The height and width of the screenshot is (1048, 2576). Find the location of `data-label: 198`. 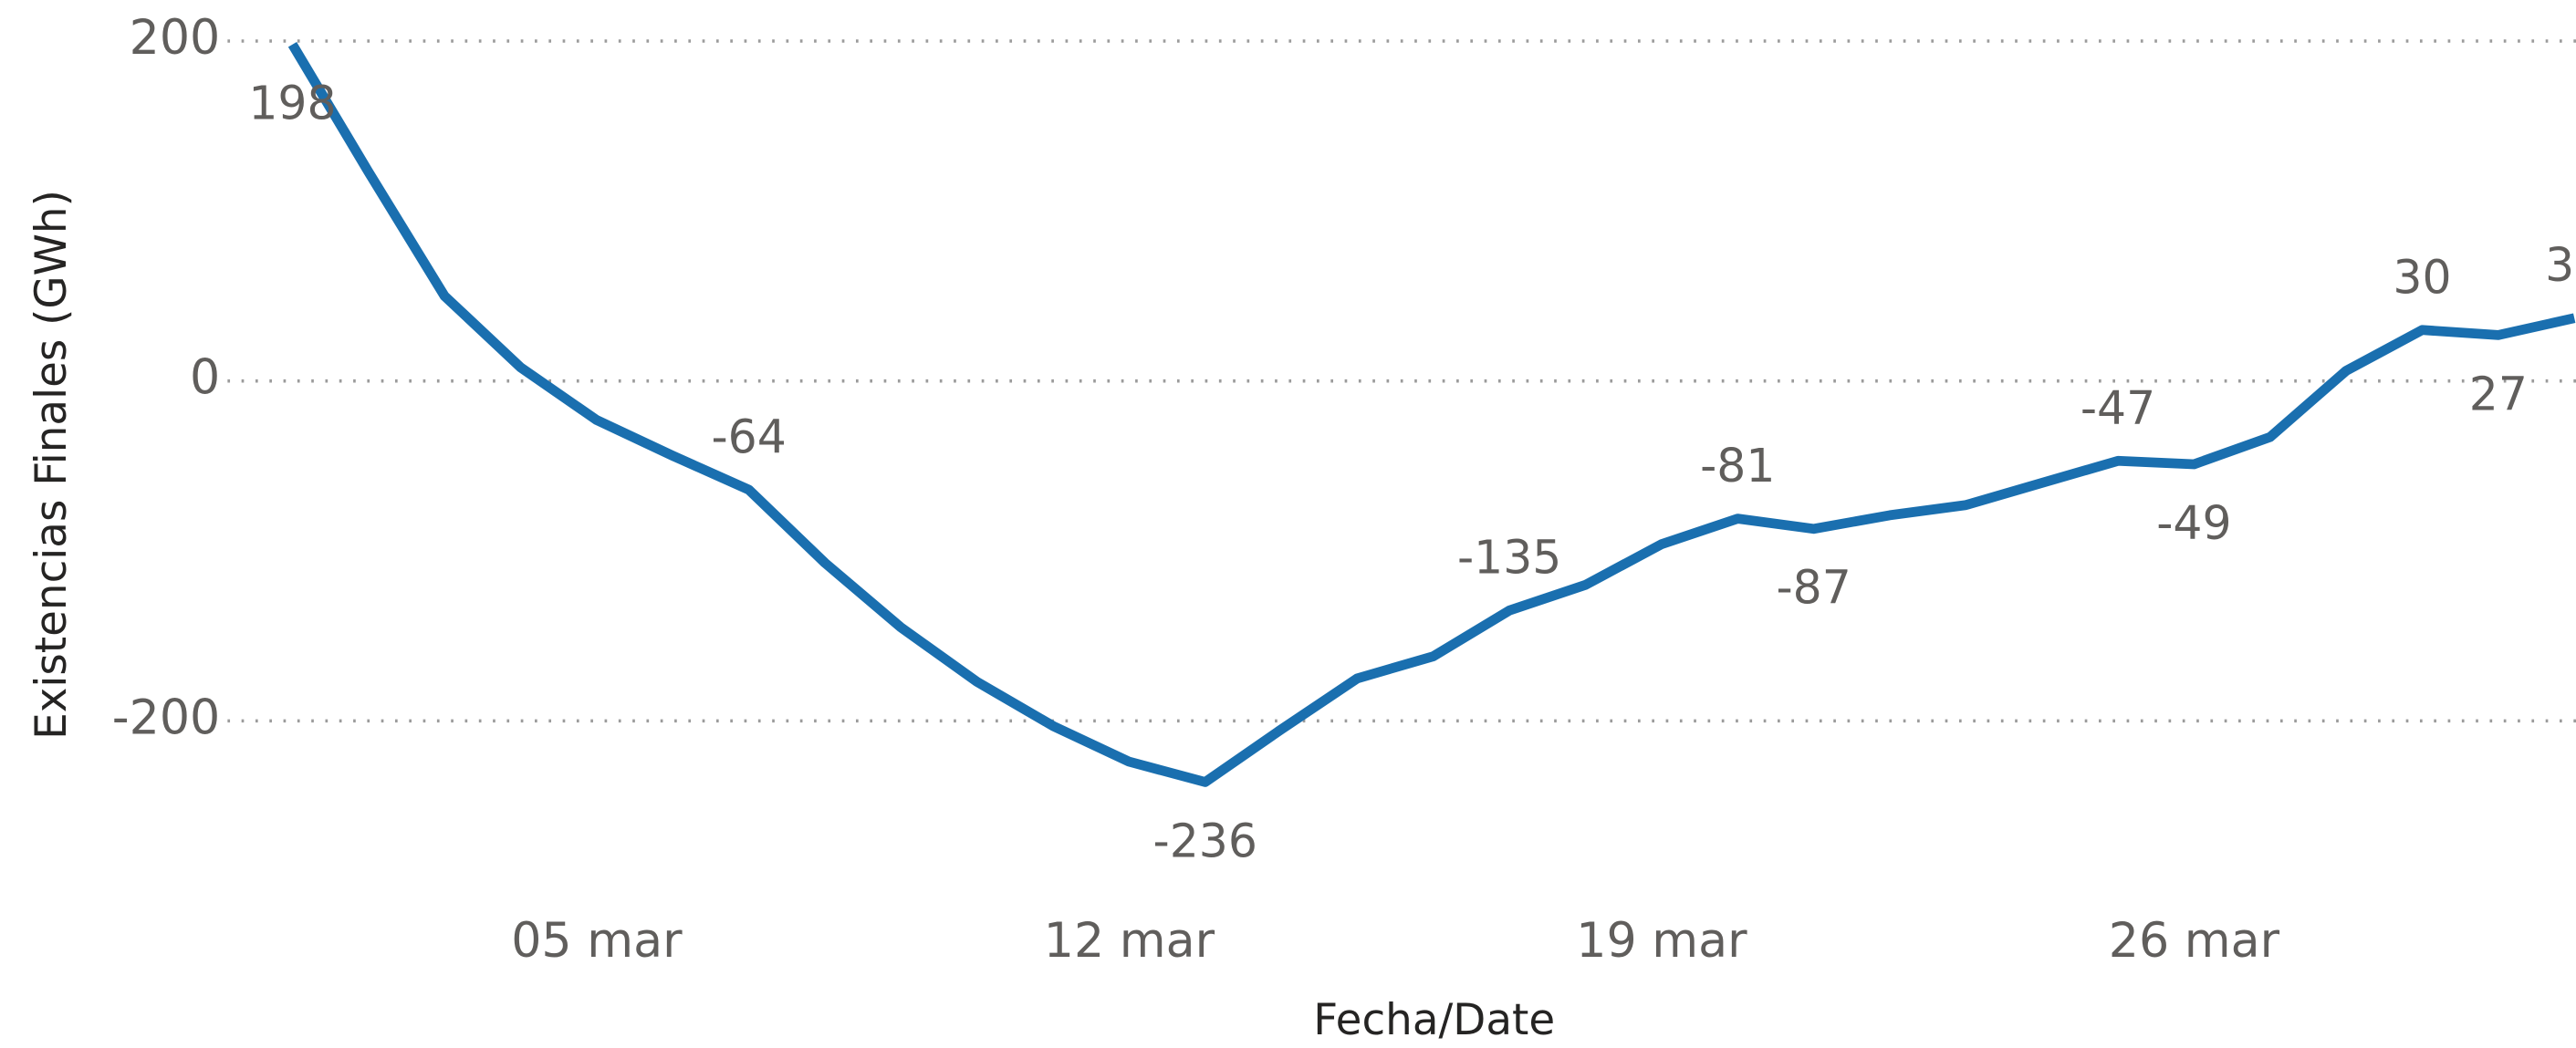

data-label: 198 is located at coordinates (292, 103).